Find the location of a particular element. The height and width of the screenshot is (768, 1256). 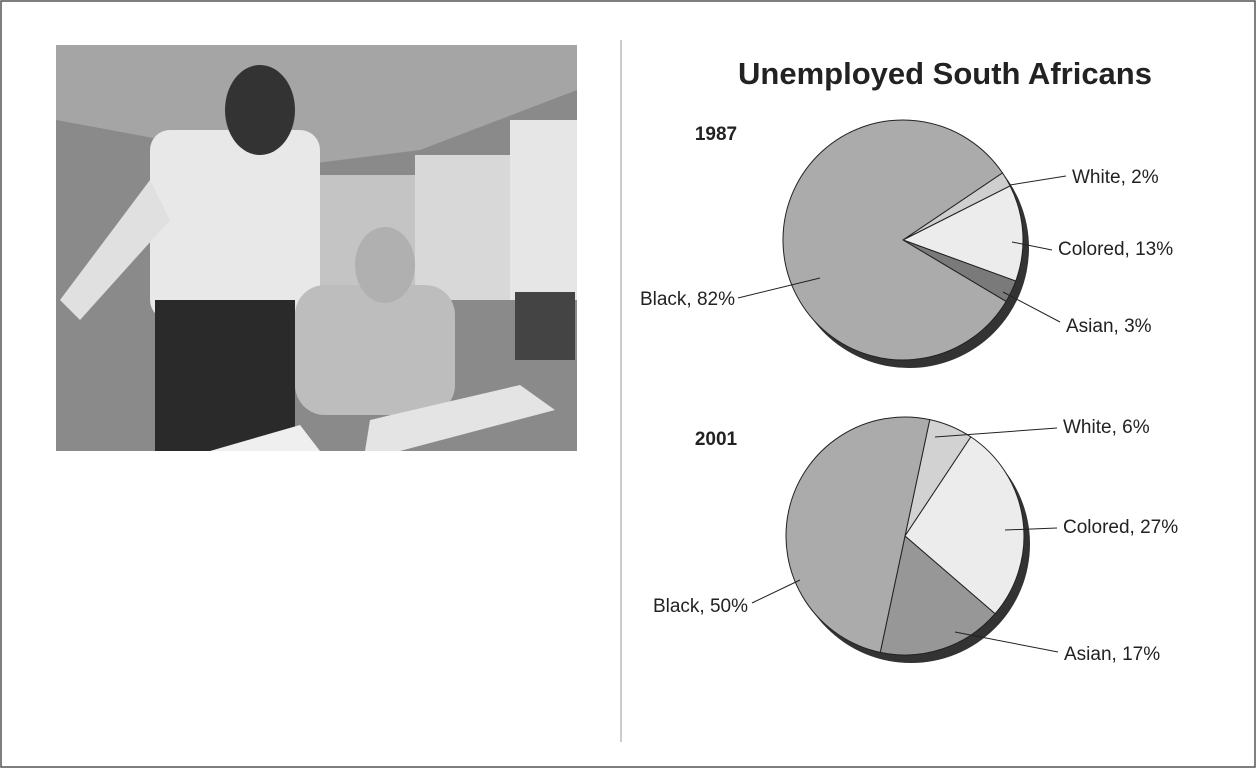

photo-standing-man-head is located at coordinates (260, 110).